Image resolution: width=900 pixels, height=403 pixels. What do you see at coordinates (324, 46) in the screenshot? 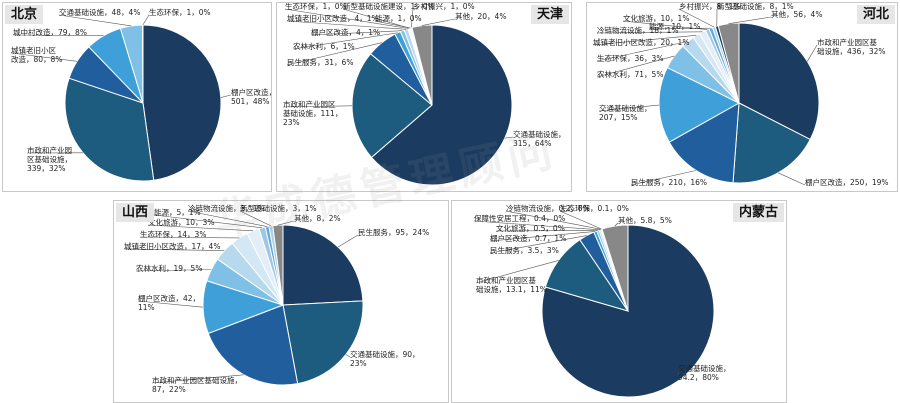
I see `data-label: 农林水利，6，1%` at bounding box center [324, 46].